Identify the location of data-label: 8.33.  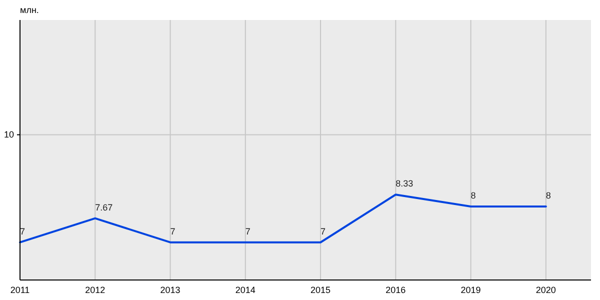
(405, 183).